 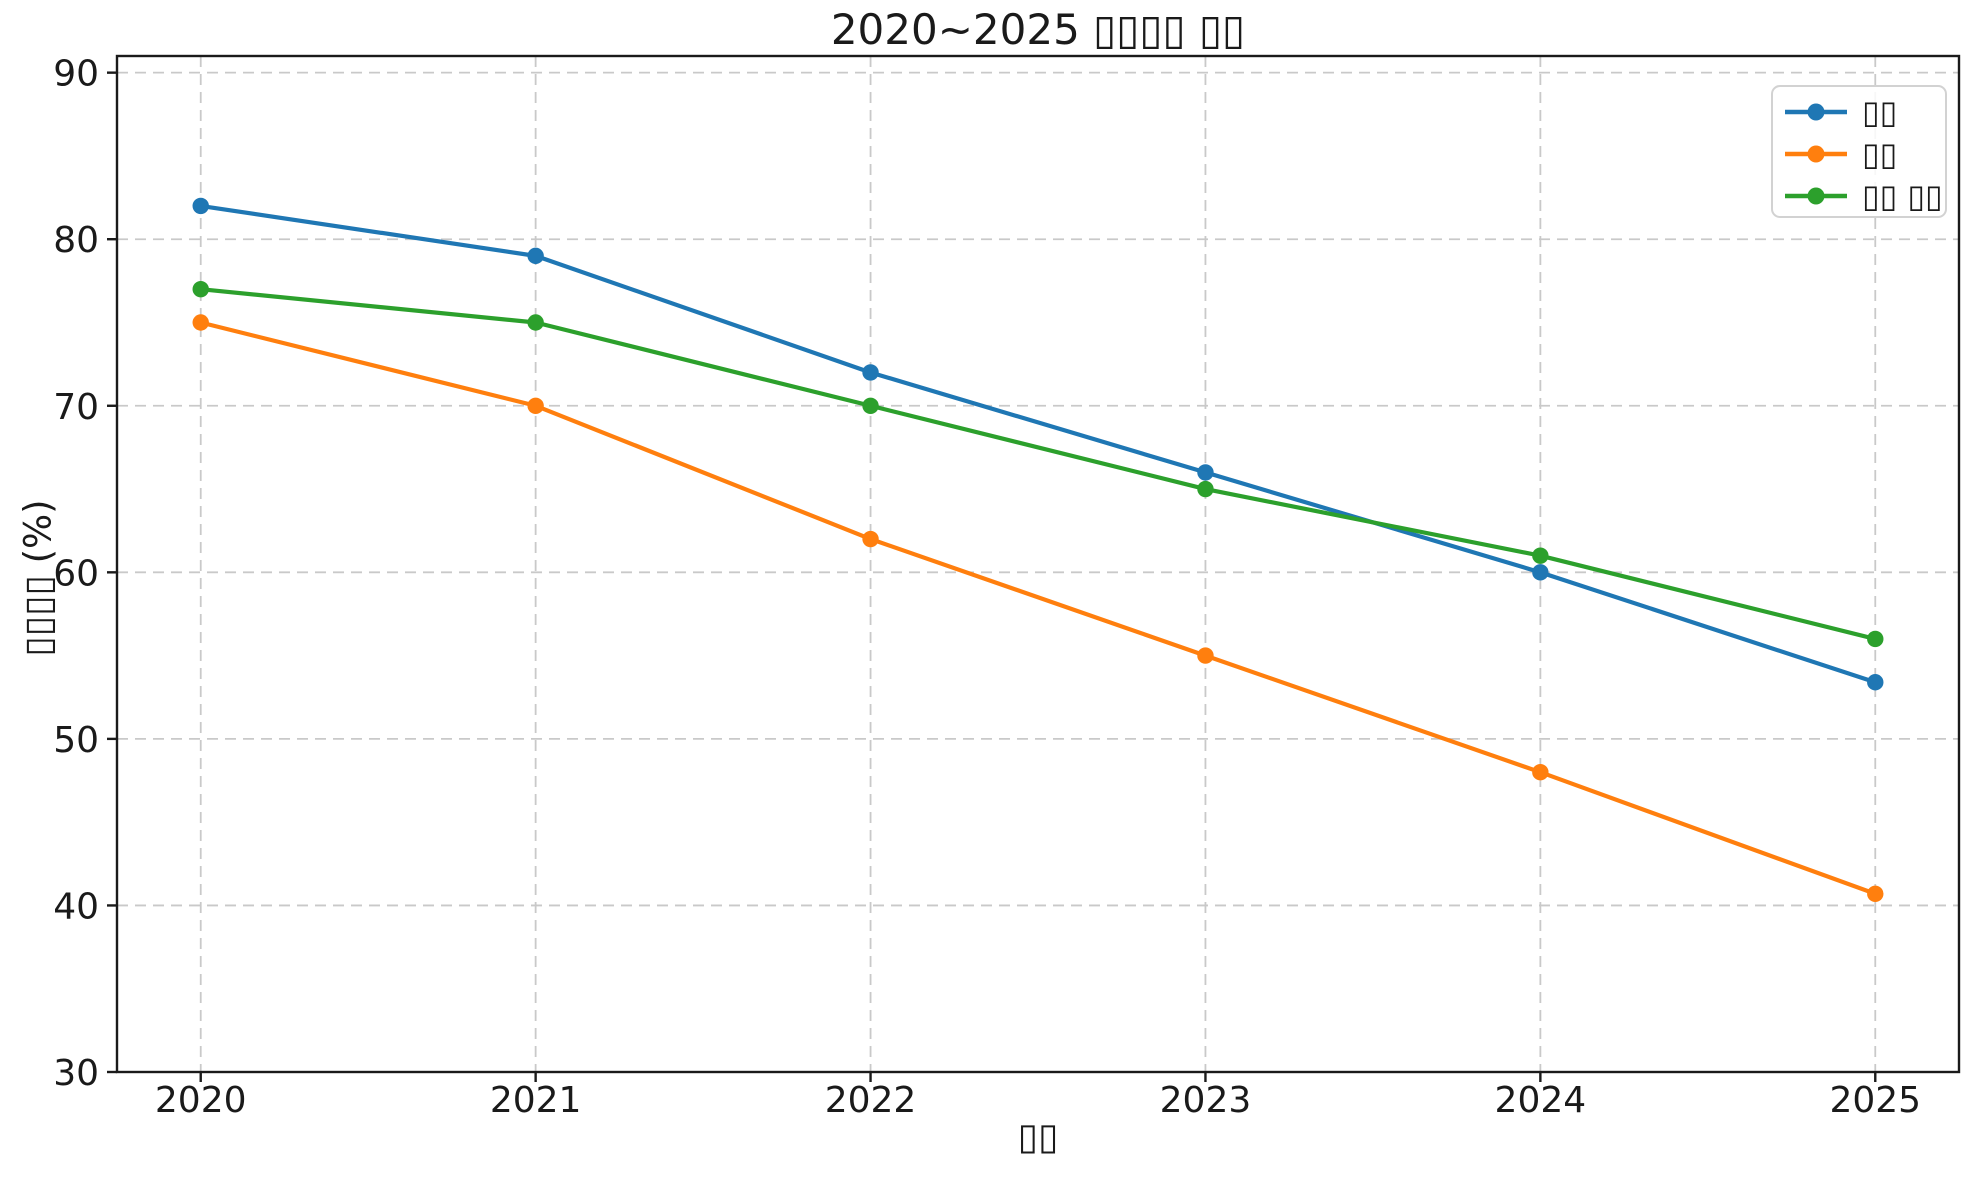 I want to click on x-tick-label: 2021, so click(x=536, y=1100).